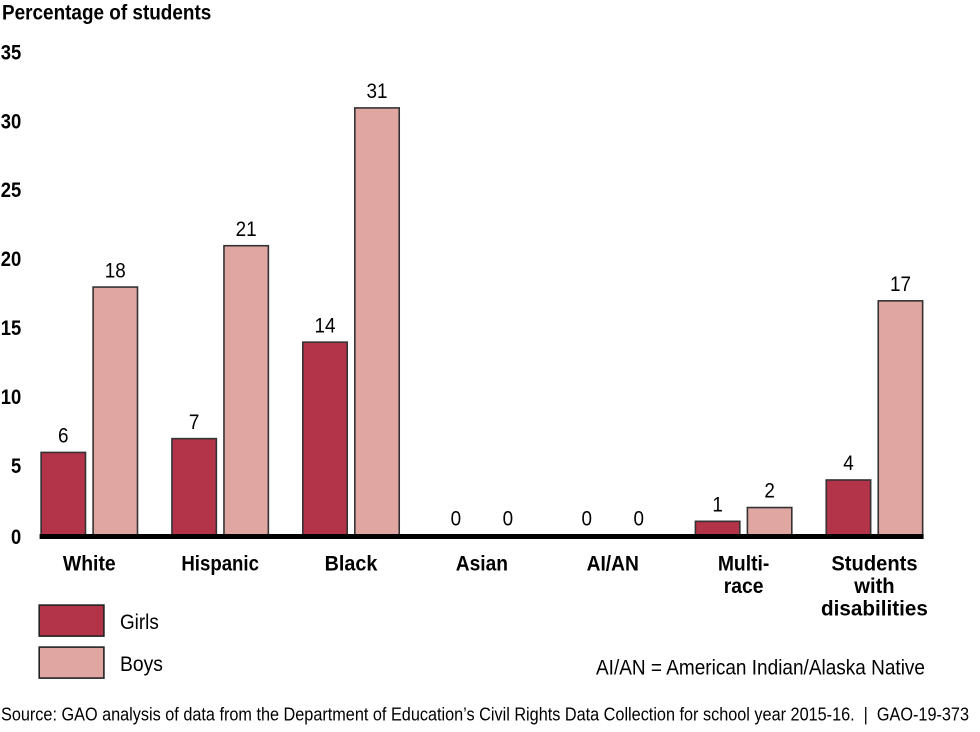  What do you see at coordinates (16, 466) in the screenshot?
I see `svg-text: 5` at bounding box center [16, 466].